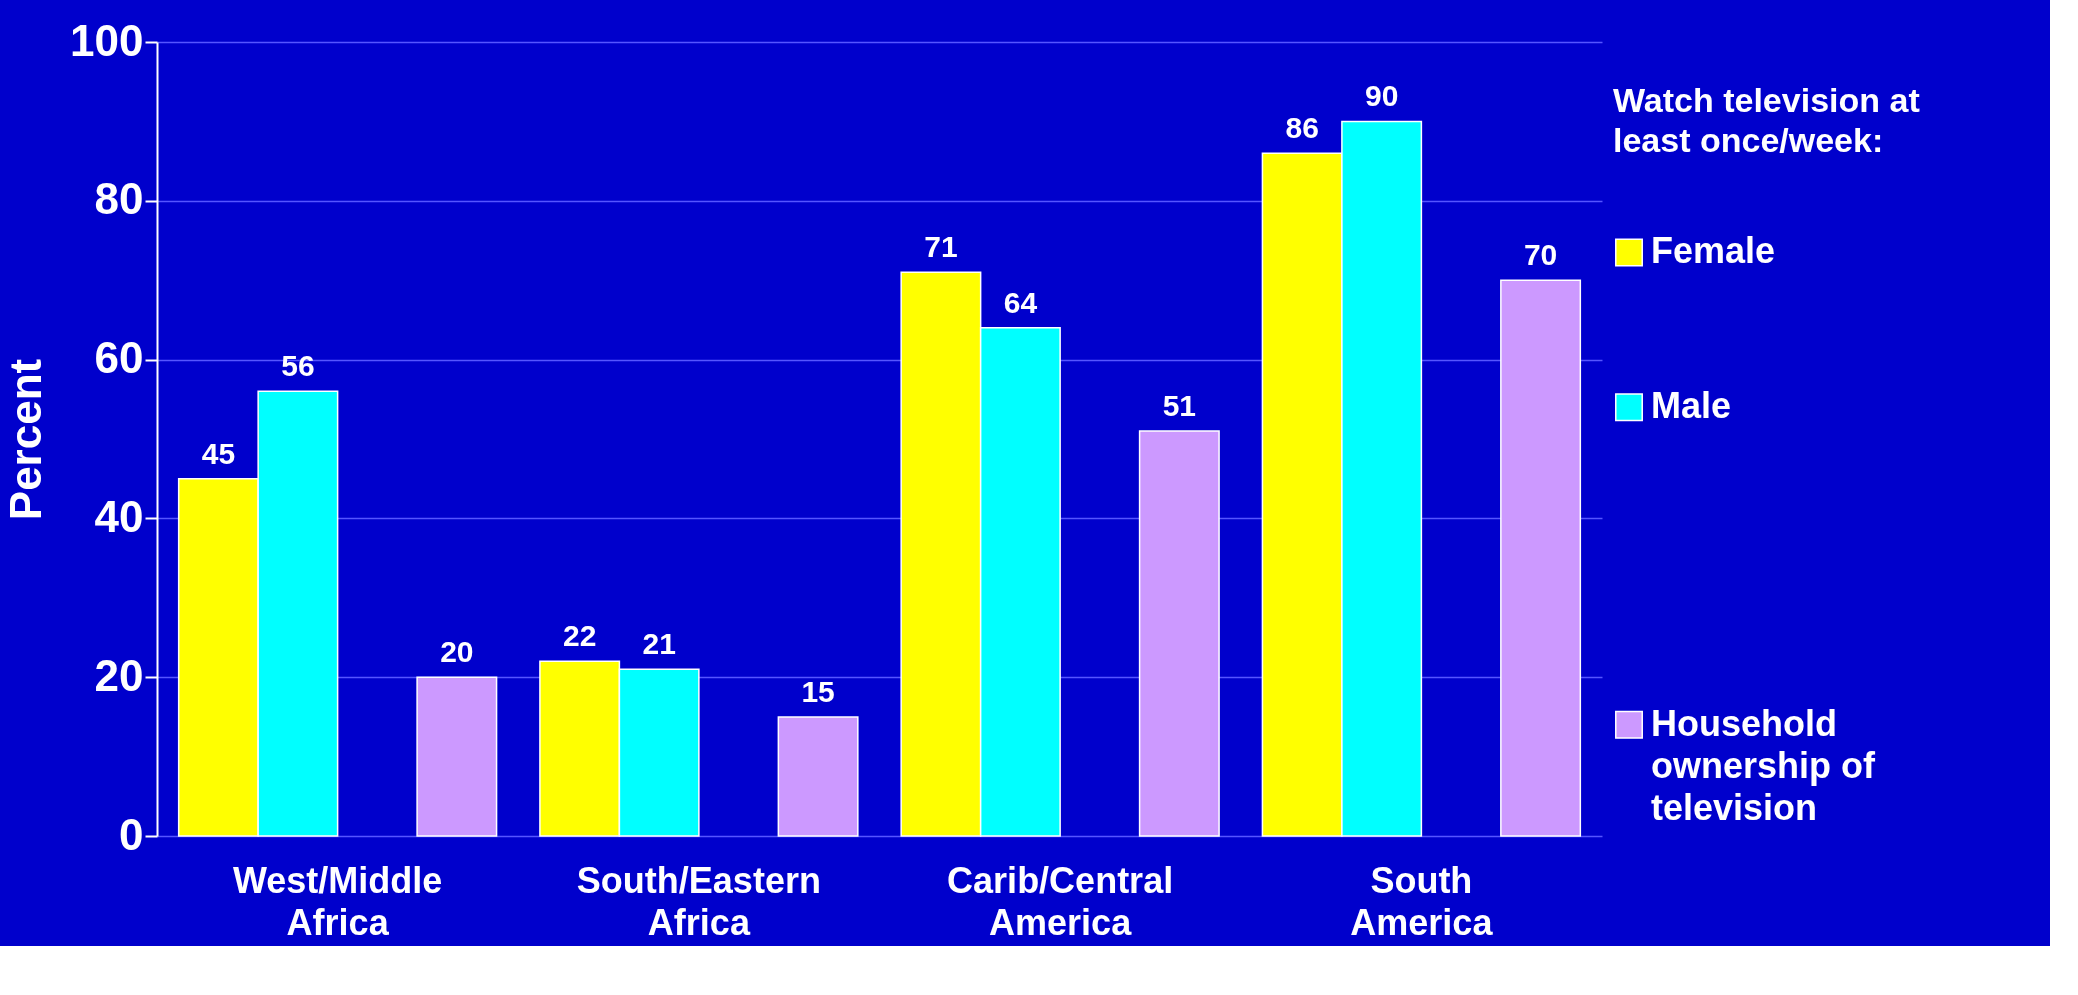 The height and width of the screenshot is (995, 2078). What do you see at coordinates (818, 691) in the screenshot?
I see `data-label: 15` at bounding box center [818, 691].